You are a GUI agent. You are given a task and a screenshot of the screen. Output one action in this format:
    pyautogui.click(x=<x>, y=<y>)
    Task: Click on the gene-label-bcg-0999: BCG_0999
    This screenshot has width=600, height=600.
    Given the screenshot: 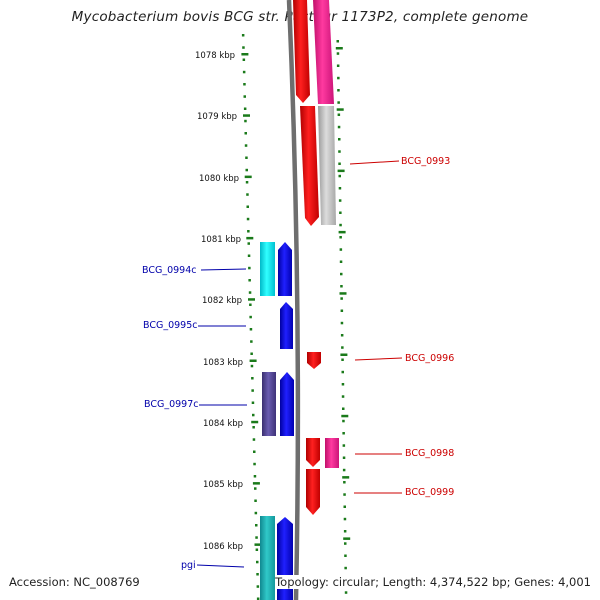 What is the action you would take?
    pyautogui.click(x=429, y=492)
    